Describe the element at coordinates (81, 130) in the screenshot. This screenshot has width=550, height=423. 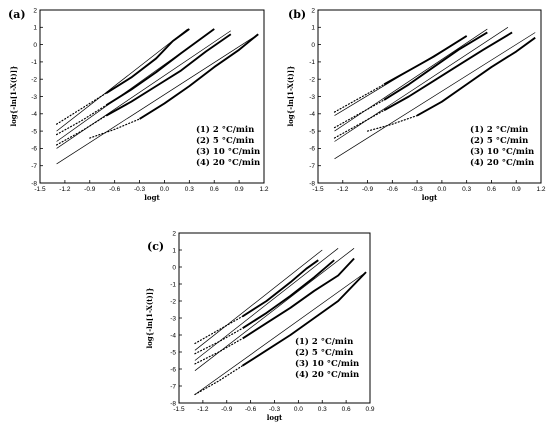
I see `series-3-dotted` at that location.